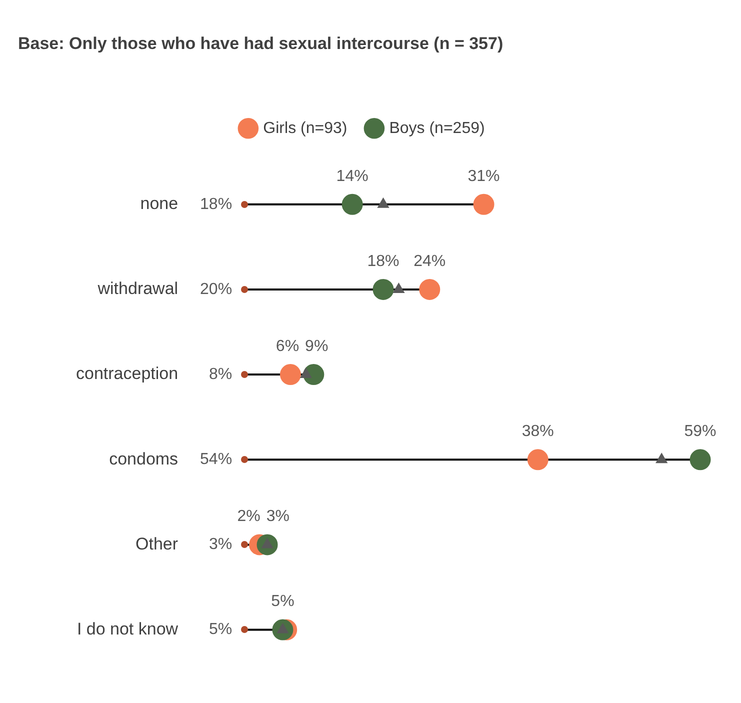 The image size is (741, 703). Describe the element at coordinates (157, 544) in the screenshot. I see `y-tick-label: Other` at that location.